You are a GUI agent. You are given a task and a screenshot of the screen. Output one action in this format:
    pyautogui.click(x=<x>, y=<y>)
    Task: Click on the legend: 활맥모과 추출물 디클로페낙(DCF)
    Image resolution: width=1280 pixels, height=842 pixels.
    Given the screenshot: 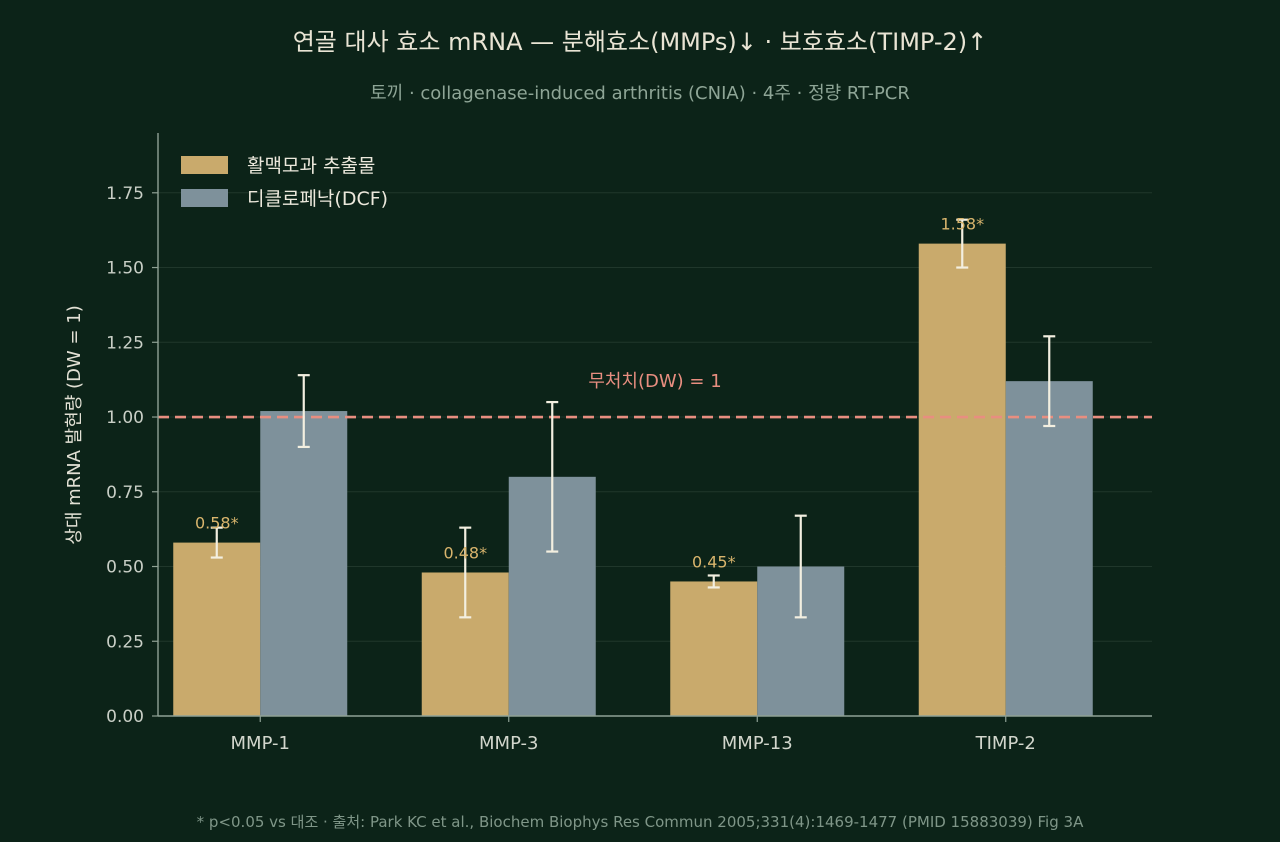 What is the action you would take?
    pyautogui.click(x=284, y=182)
    